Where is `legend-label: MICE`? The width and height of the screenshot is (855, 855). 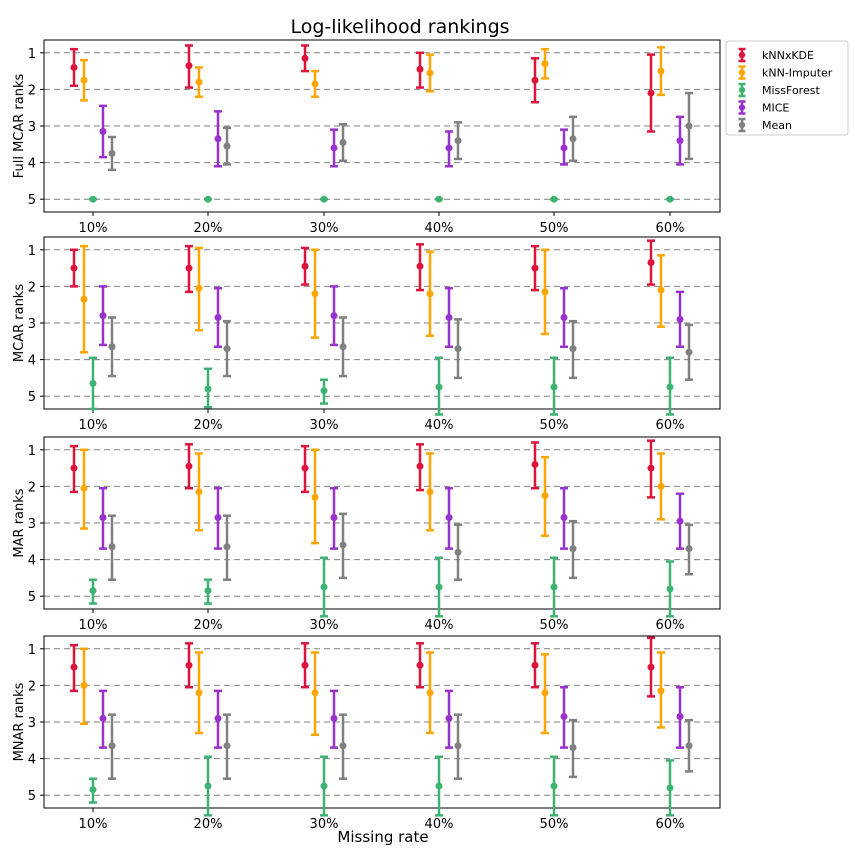 legend-label: MICE is located at coordinates (775, 108).